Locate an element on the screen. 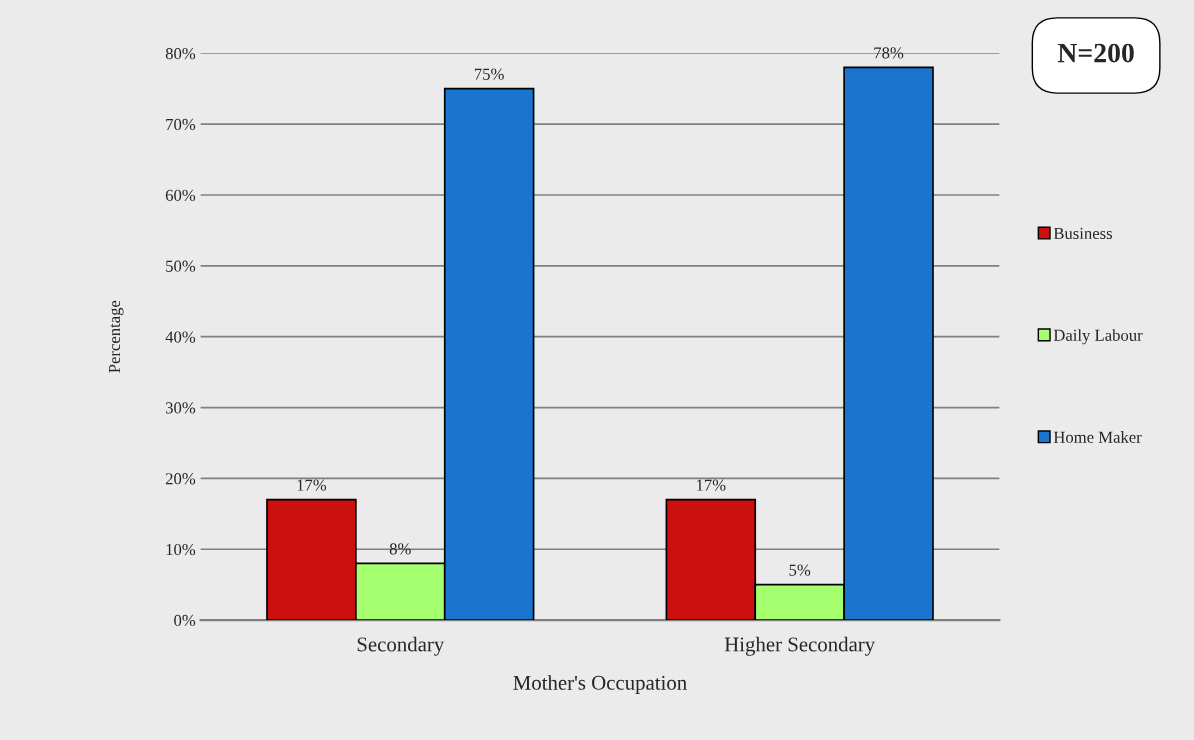  data-label: 8% is located at coordinates (400, 549).